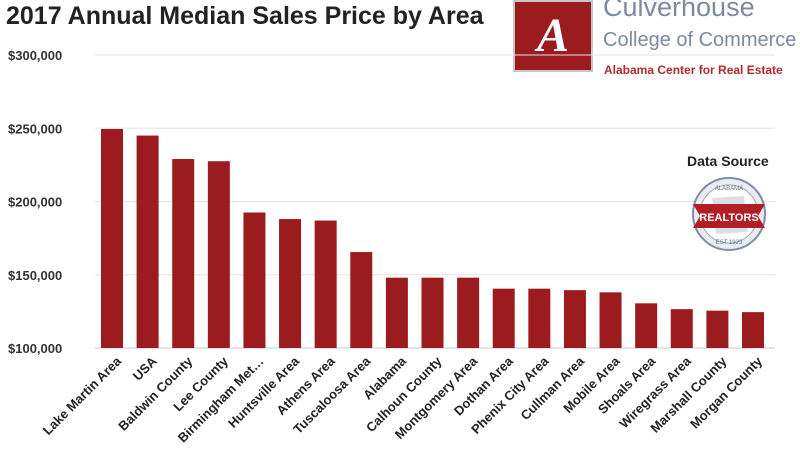  What do you see at coordinates (700, 40) in the screenshot?
I see `brand-college: College of Commerce` at bounding box center [700, 40].